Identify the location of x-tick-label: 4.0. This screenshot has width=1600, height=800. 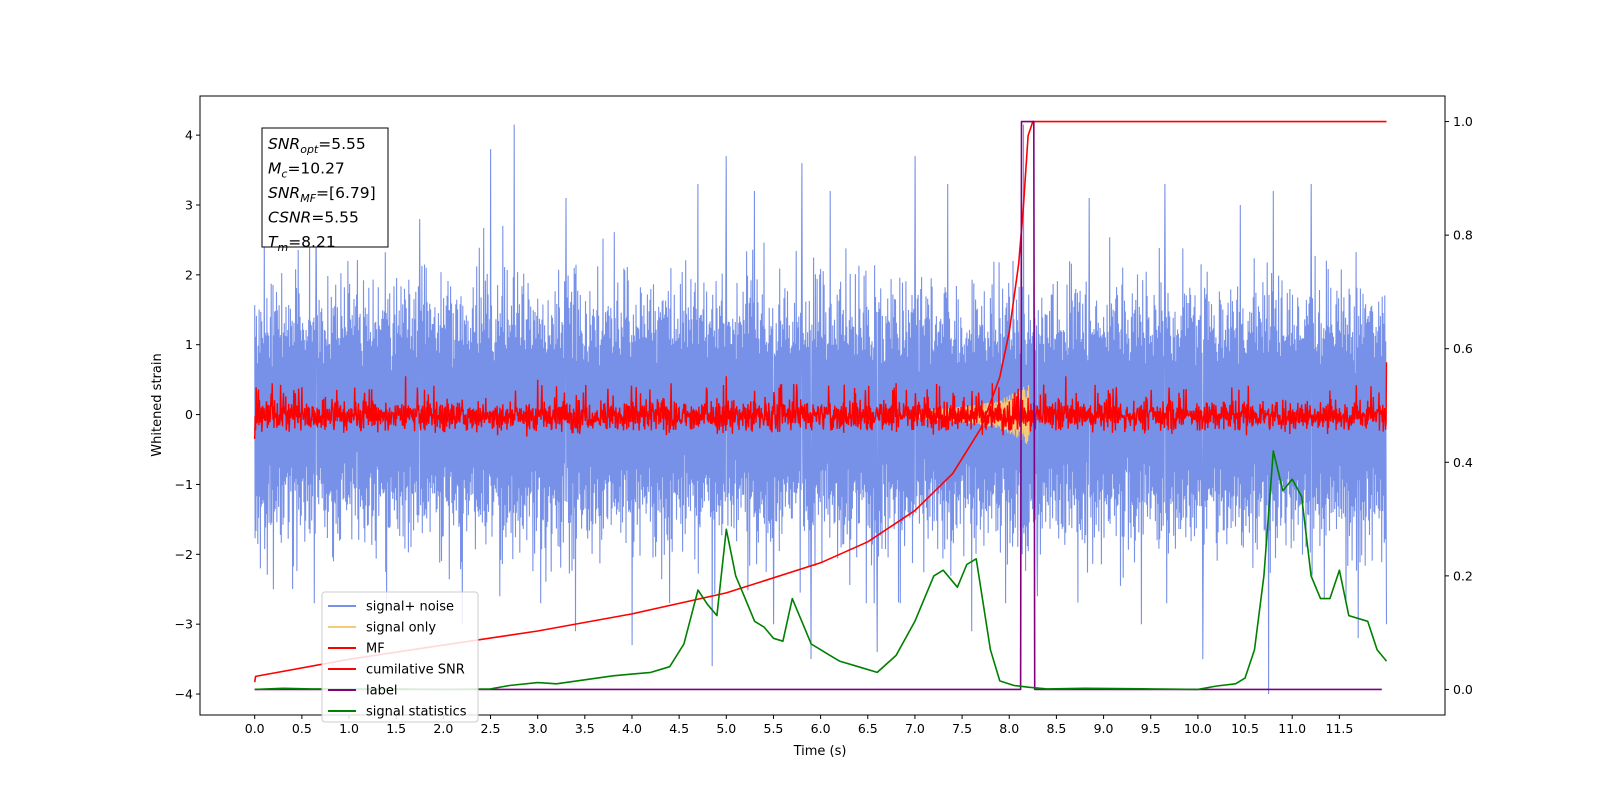
(632, 728).